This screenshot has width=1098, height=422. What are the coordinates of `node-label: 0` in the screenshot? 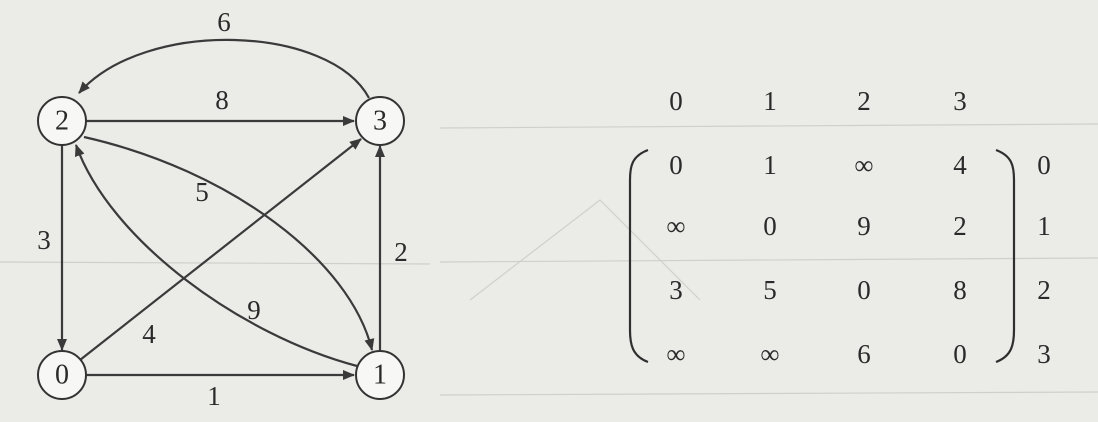 It's located at (62, 375).